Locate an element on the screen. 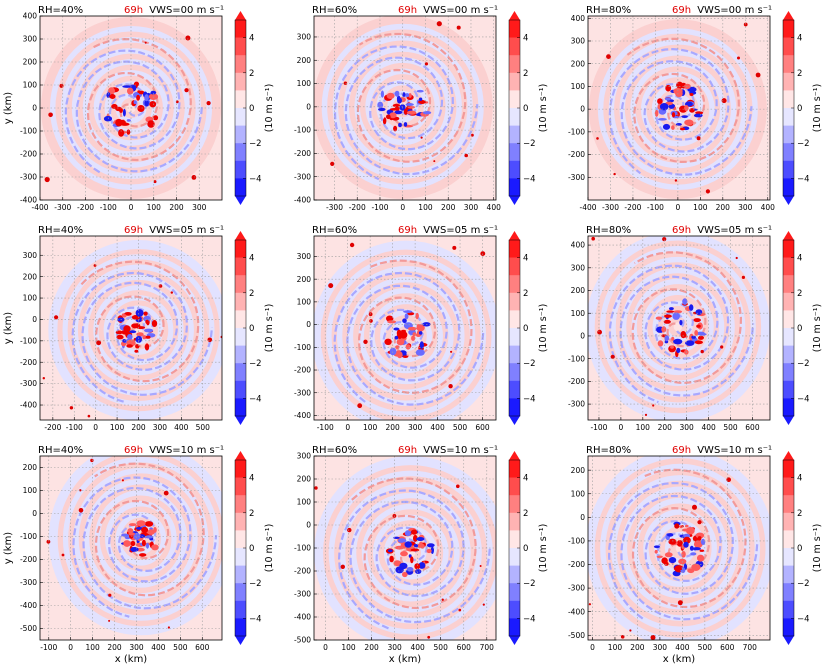  plot-frame is located at coordinates (679, 328).